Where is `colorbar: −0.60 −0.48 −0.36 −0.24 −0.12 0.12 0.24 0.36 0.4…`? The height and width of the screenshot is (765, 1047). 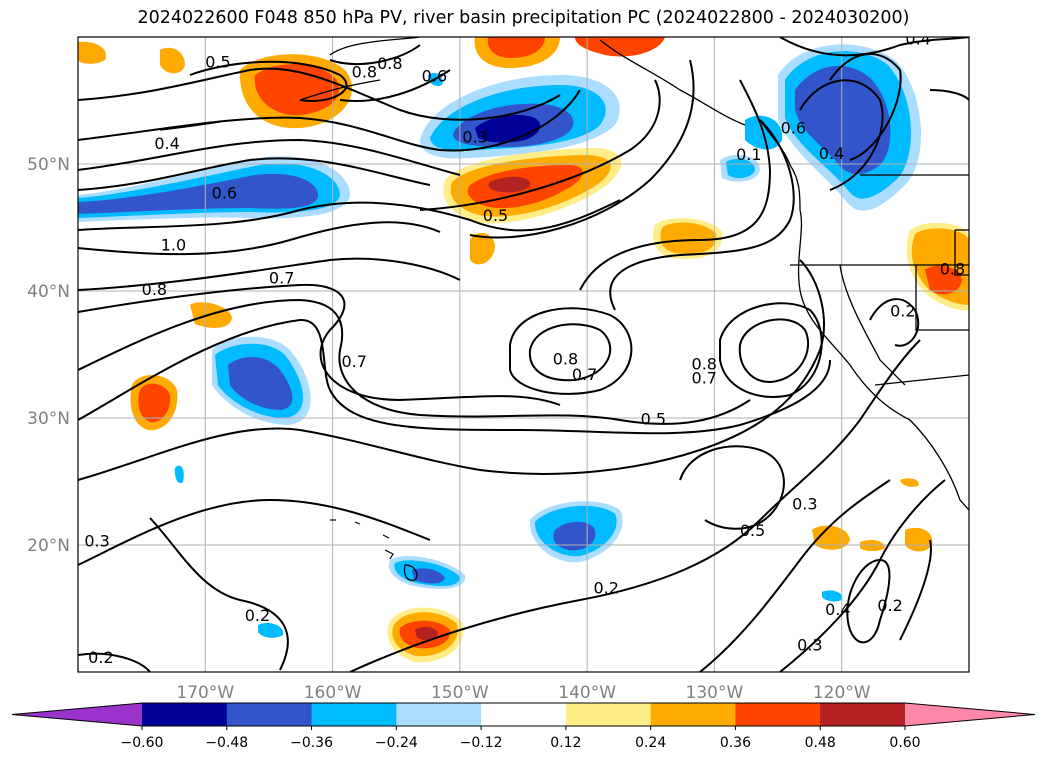 colorbar: −0.60 −0.48 −0.36 −0.24 −0.12 0.12 0.24 0.36 0.4… is located at coordinates (523, 726).